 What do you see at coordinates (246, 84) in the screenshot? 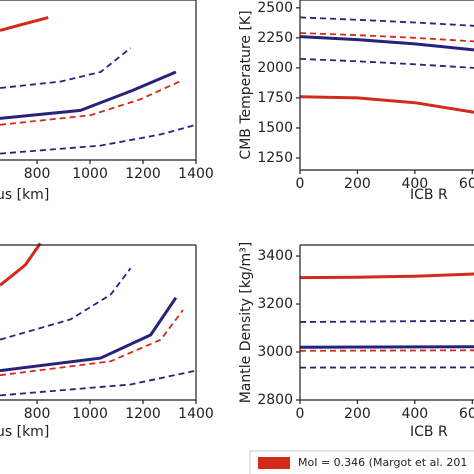
I see `y-axis-label: CMB Temperature [K]` at bounding box center [246, 84].